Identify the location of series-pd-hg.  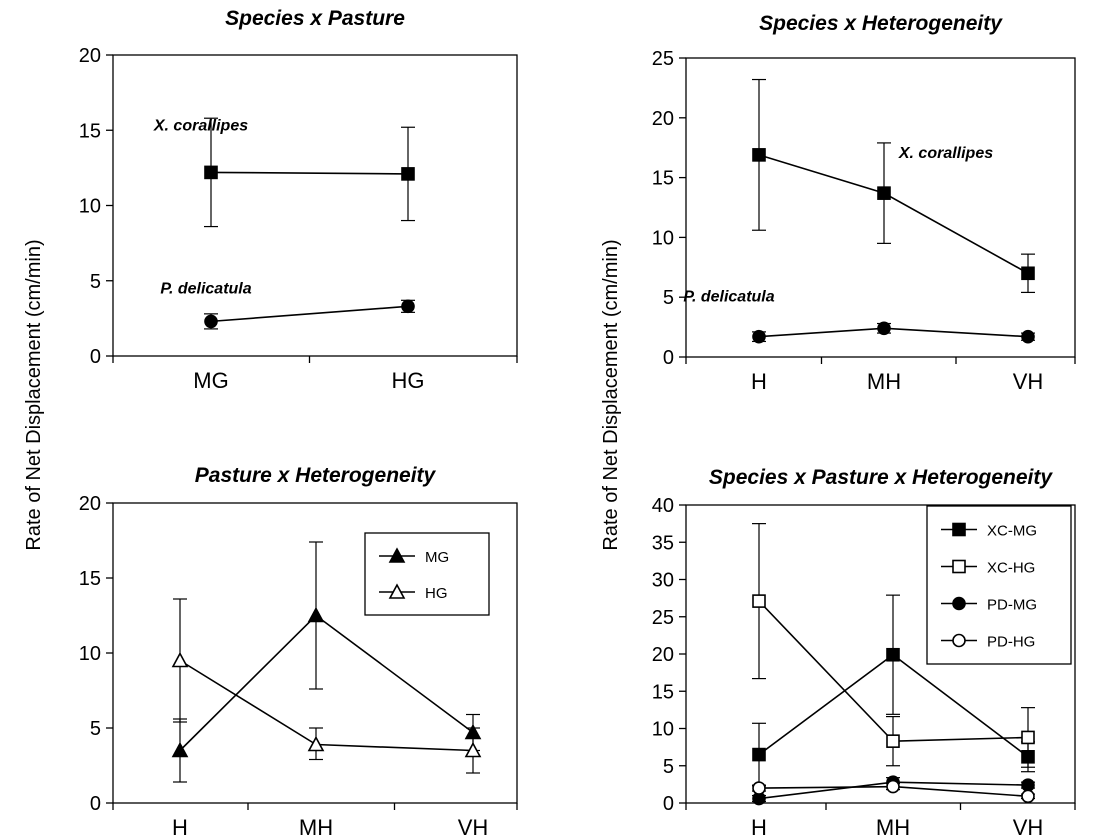
(893, 791).